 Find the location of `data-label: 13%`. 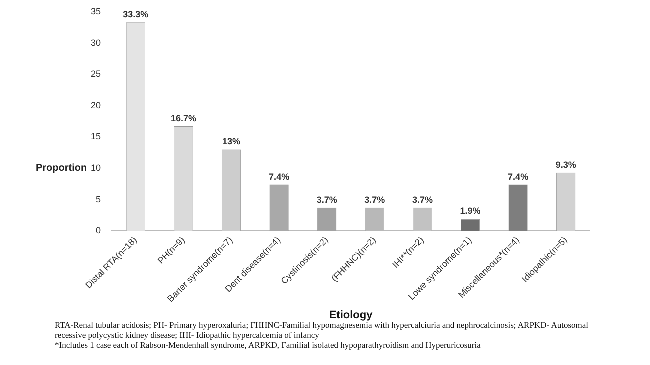

data-label: 13% is located at coordinates (231, 141).